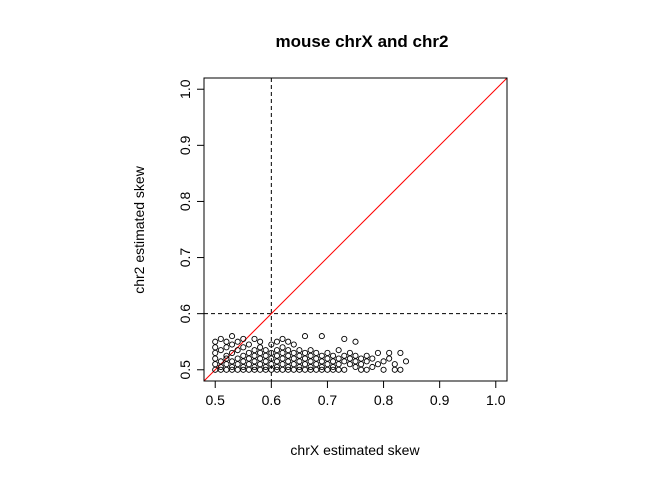 The height and width of the screenshot is (480, 672). What do you see at coordinates (185, 202) in the screenshot?
I see `y-tick-label: 0.8` at bounding box center [185, 202].